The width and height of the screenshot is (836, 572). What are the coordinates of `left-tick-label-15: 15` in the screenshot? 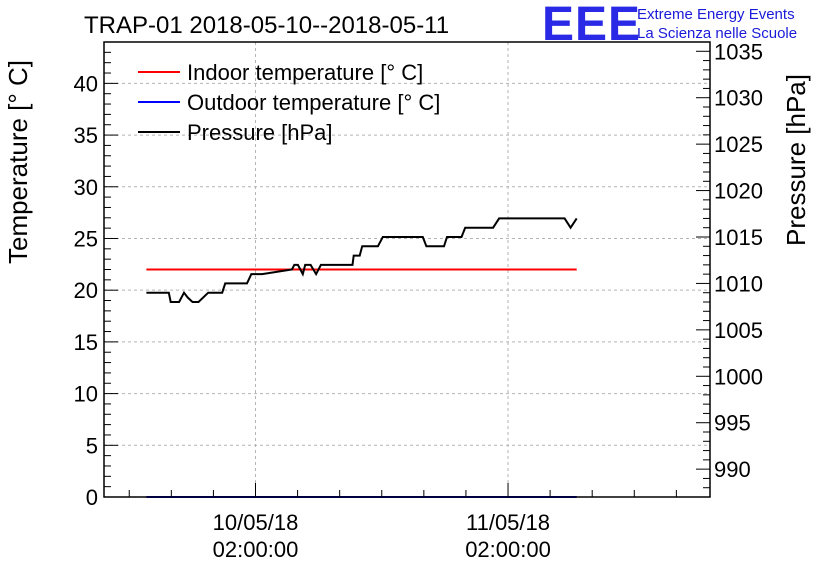 It's located at (86, 342).